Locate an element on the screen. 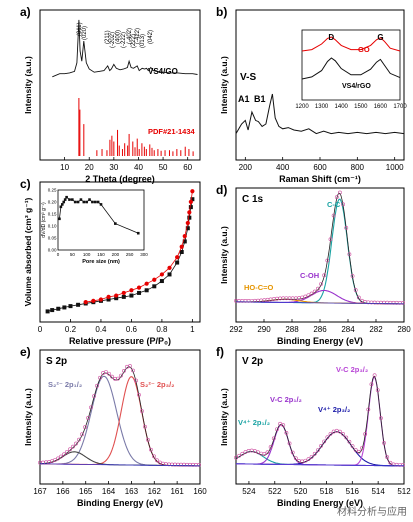 Image resolution: width=413 pixels, height=522 pixels. inset-x-tick-label: 100 is located at coordinates (87, 254).